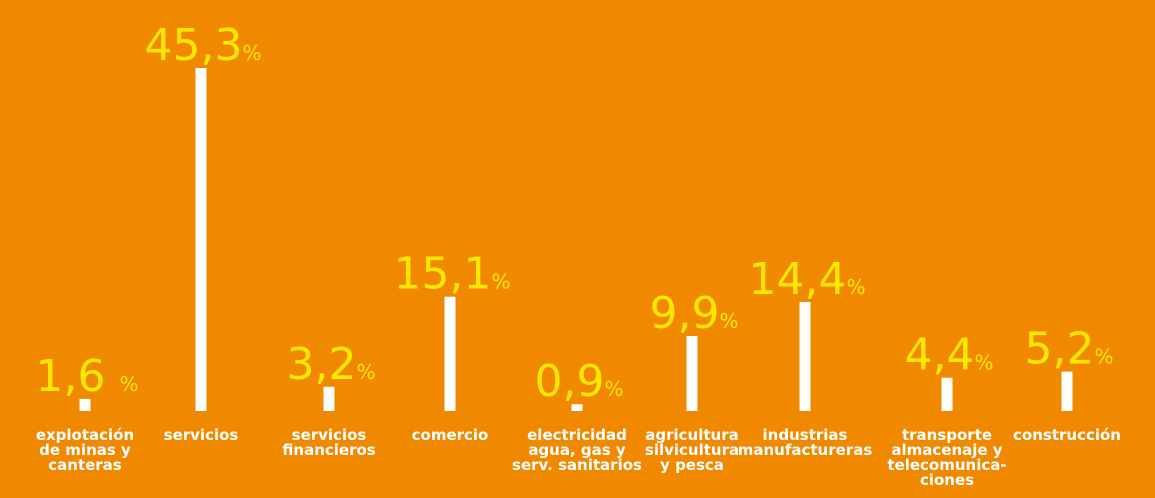 This screenshot has width=1155, height=498. I want to click on category-line: serv. sanitarios, so click(577, 465).